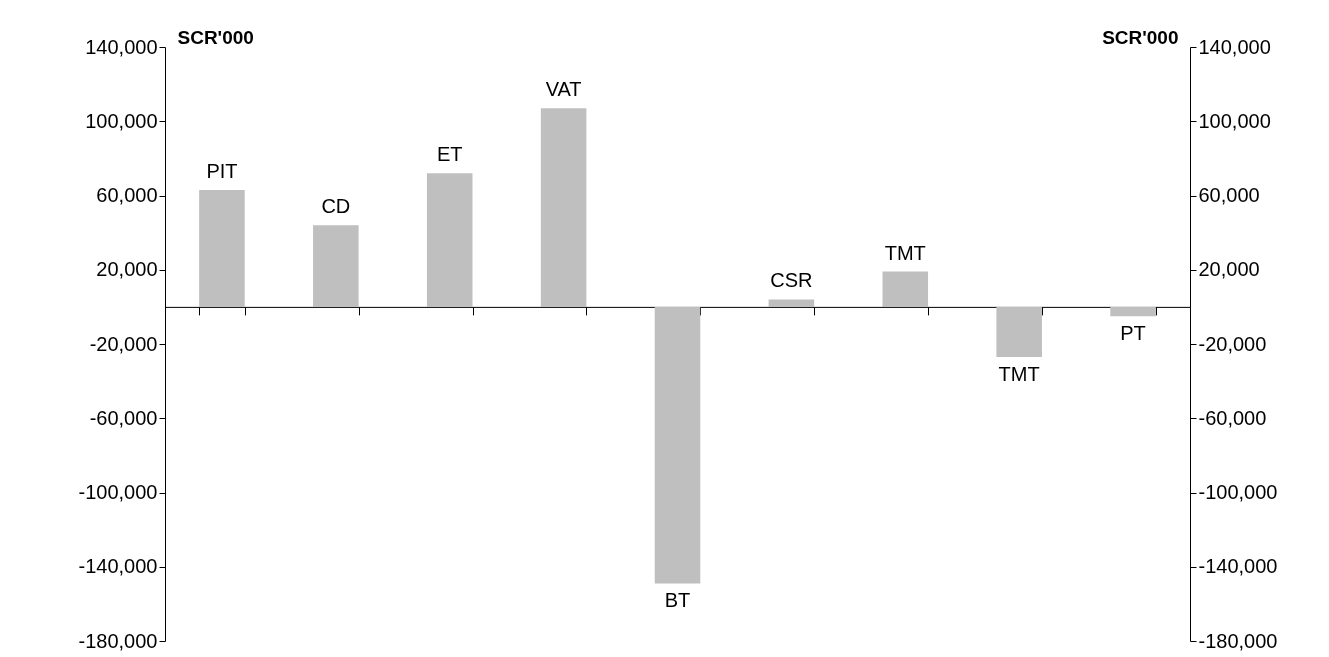 The width and height of the screenshot is (1329, 657). I want to click on y2-tick-label: 140,000, so click(1234, 46).